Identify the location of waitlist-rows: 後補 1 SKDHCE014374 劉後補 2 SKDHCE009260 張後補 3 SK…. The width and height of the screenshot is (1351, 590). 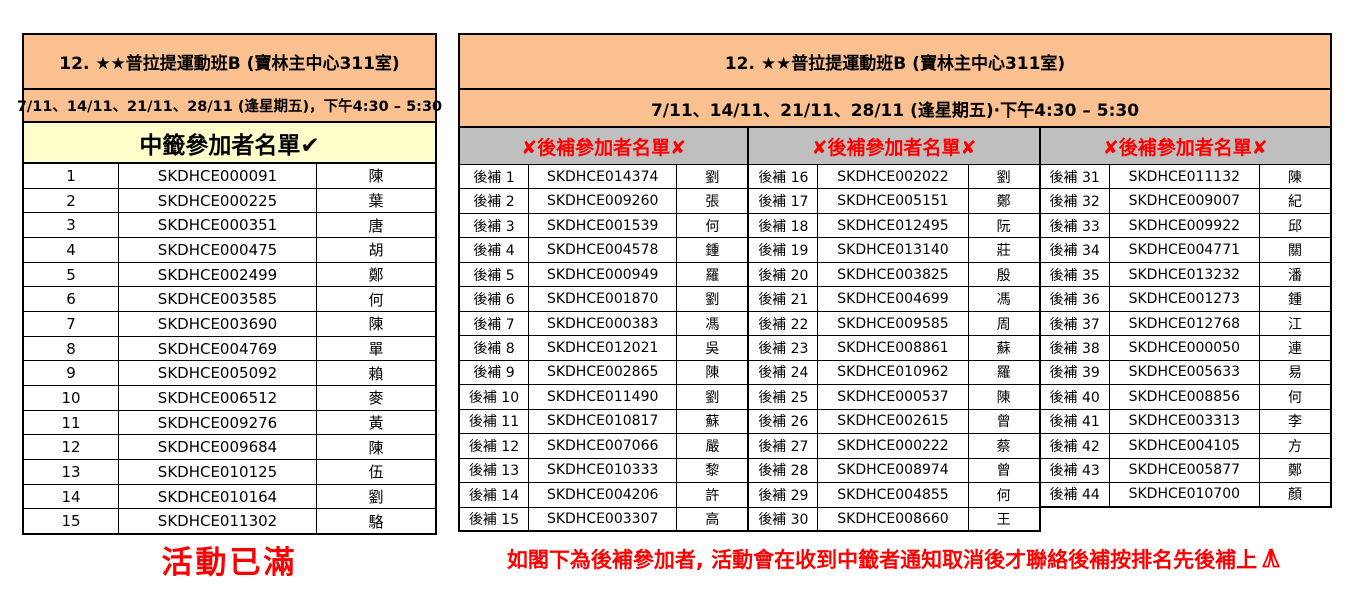
(604, 349).